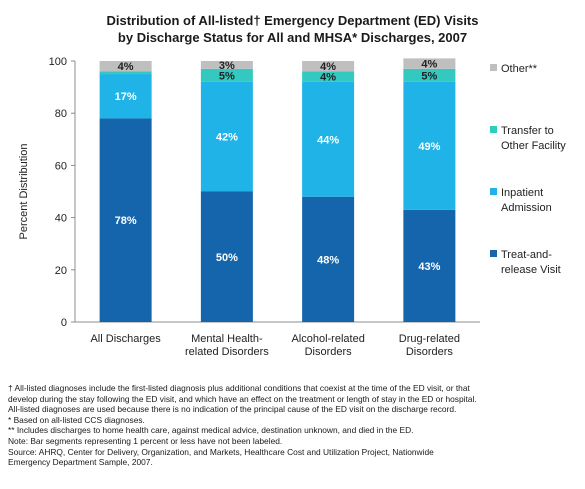  Describe the element at coordinates (526, 255) in the screenshot. I see `legend-label: Treat-and-` at that location.